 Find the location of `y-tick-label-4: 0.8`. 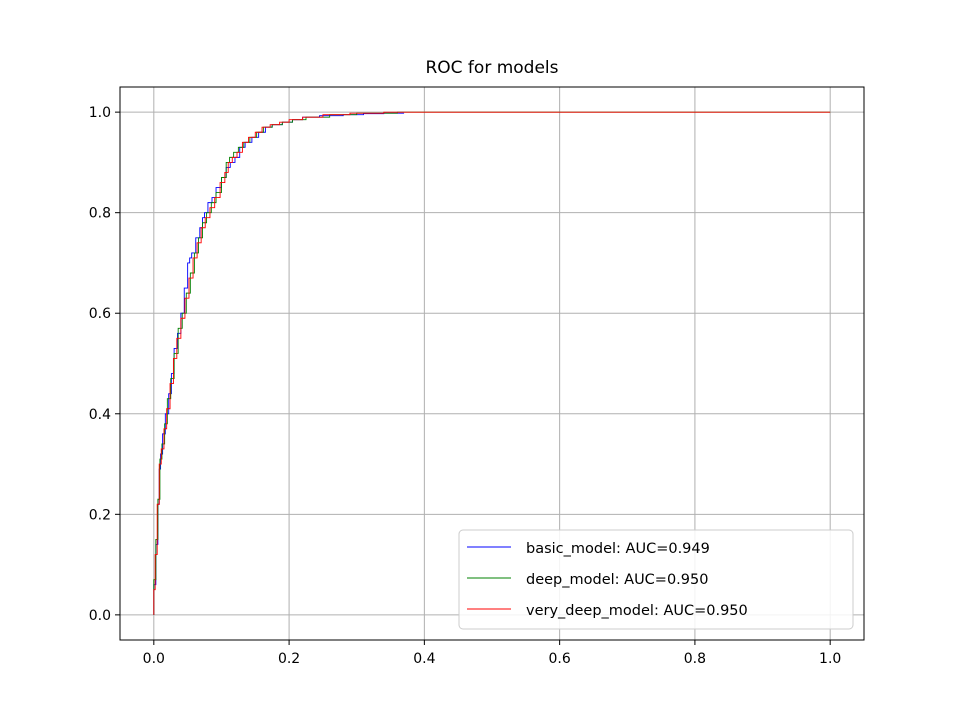

y-tick-label-4: 0.8 is located at coordinates (100, 214).